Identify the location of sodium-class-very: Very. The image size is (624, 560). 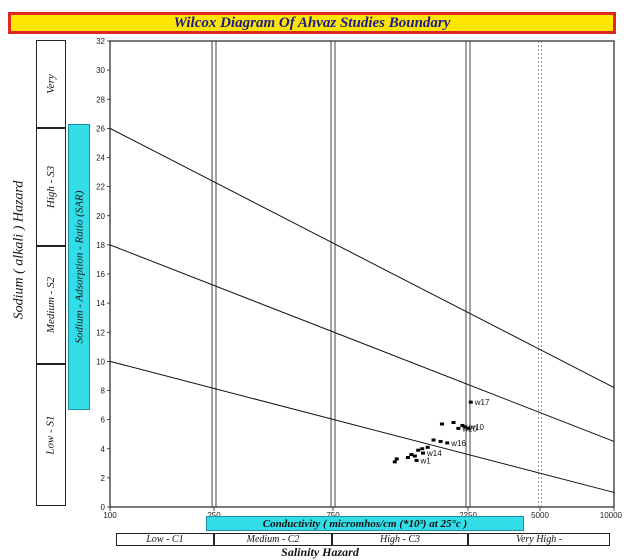
(51, 84).